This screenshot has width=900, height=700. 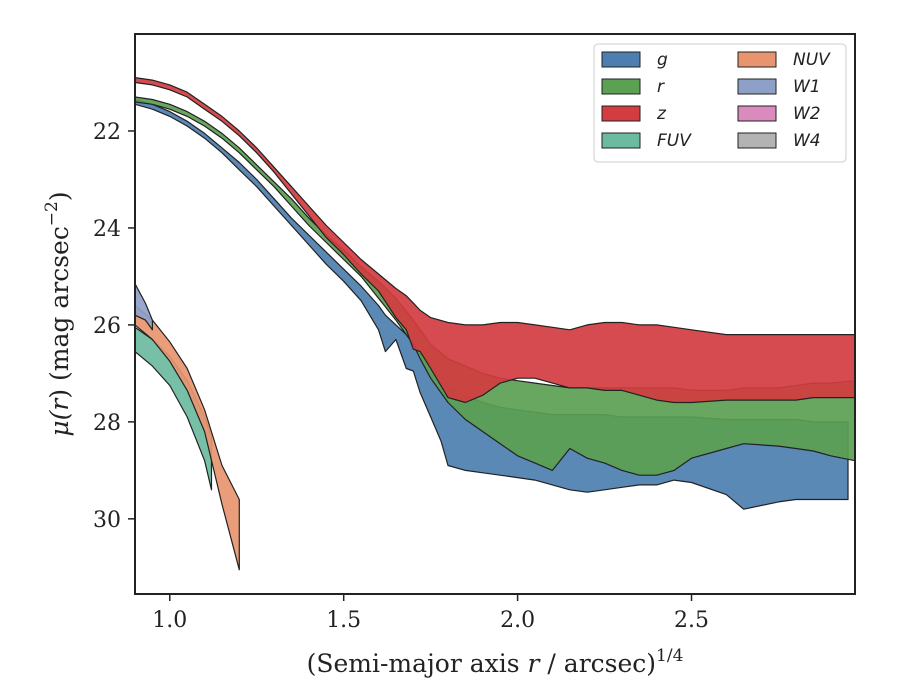 I want to click on legend-swatch-w2, so click(x=757, y=113).